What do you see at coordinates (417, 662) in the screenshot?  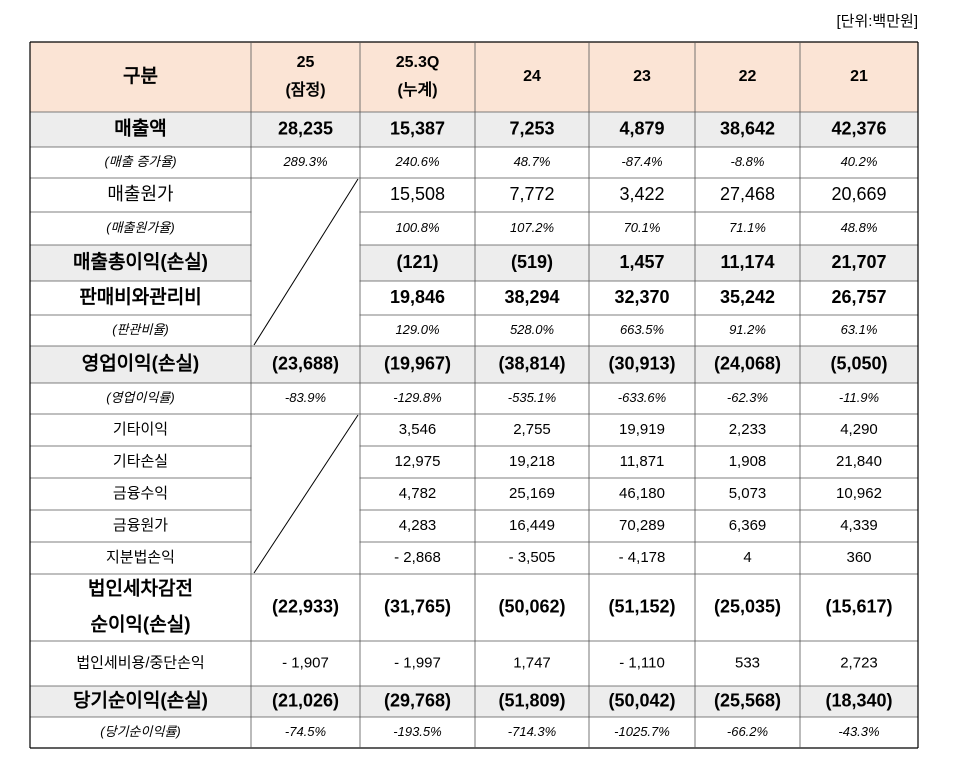 I see `table-cell: - 1,997` at bounding box center [417, 662].